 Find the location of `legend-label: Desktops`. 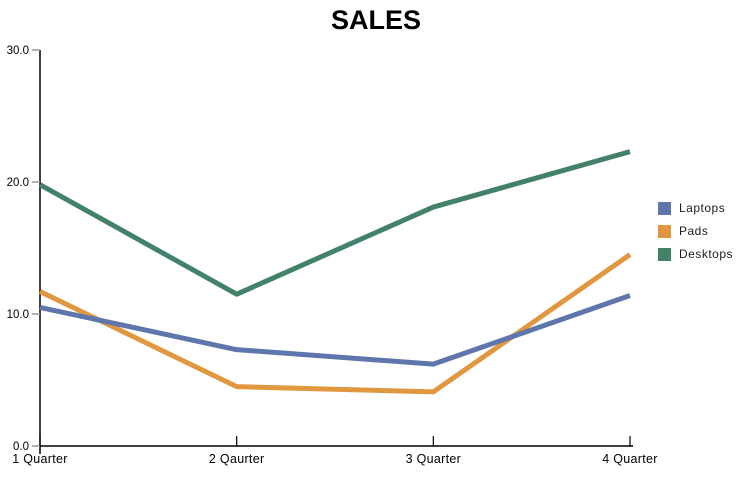

legend-label: Desktops is located at coordinates (706, 254).